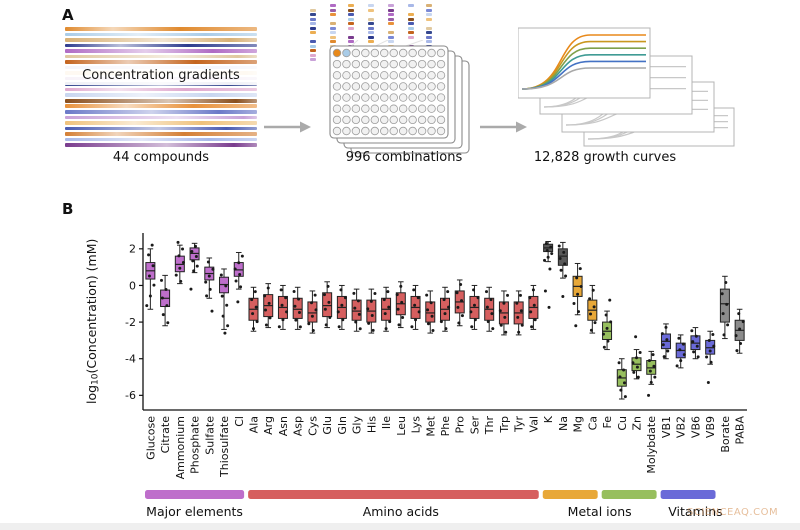  What do you see at coordinates (592, 423) in the screenshot?
I see `x-tick-label: Ca` at bounding box center [592, 423].